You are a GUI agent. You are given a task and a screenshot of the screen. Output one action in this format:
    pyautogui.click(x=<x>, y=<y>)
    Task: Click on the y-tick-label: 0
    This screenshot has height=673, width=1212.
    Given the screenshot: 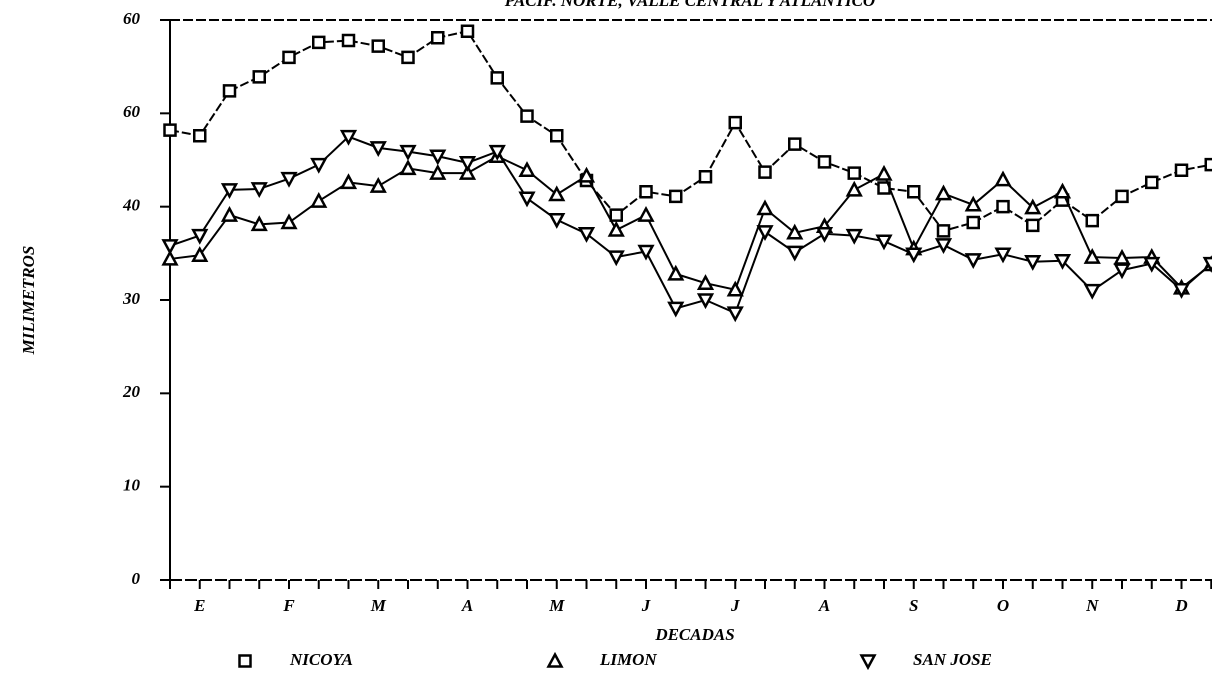 What is the action you would take?
    pyautogui.click(x=136, y=578)
    